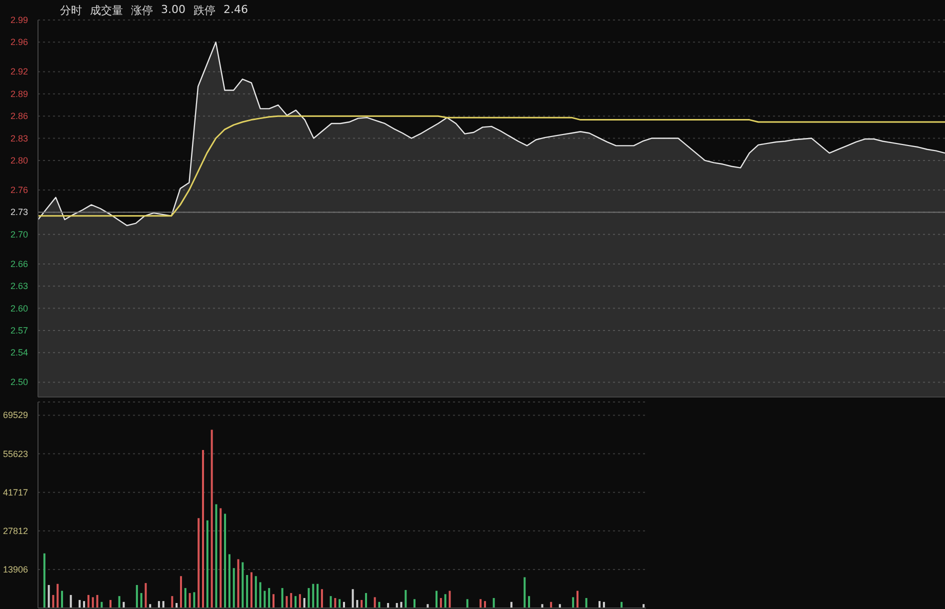 Image resolution: width=945 pixels, height=609 pixels. I want to click on y-tick-label: 41717, so click(15, 492).